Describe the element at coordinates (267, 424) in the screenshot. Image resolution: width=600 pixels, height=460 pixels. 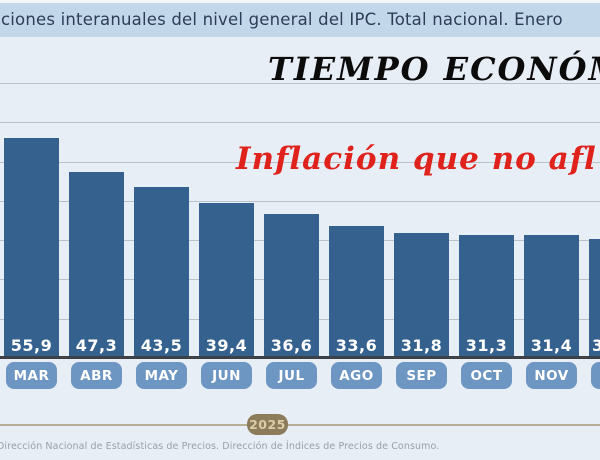
I see `year-badge: 2025` at that location.